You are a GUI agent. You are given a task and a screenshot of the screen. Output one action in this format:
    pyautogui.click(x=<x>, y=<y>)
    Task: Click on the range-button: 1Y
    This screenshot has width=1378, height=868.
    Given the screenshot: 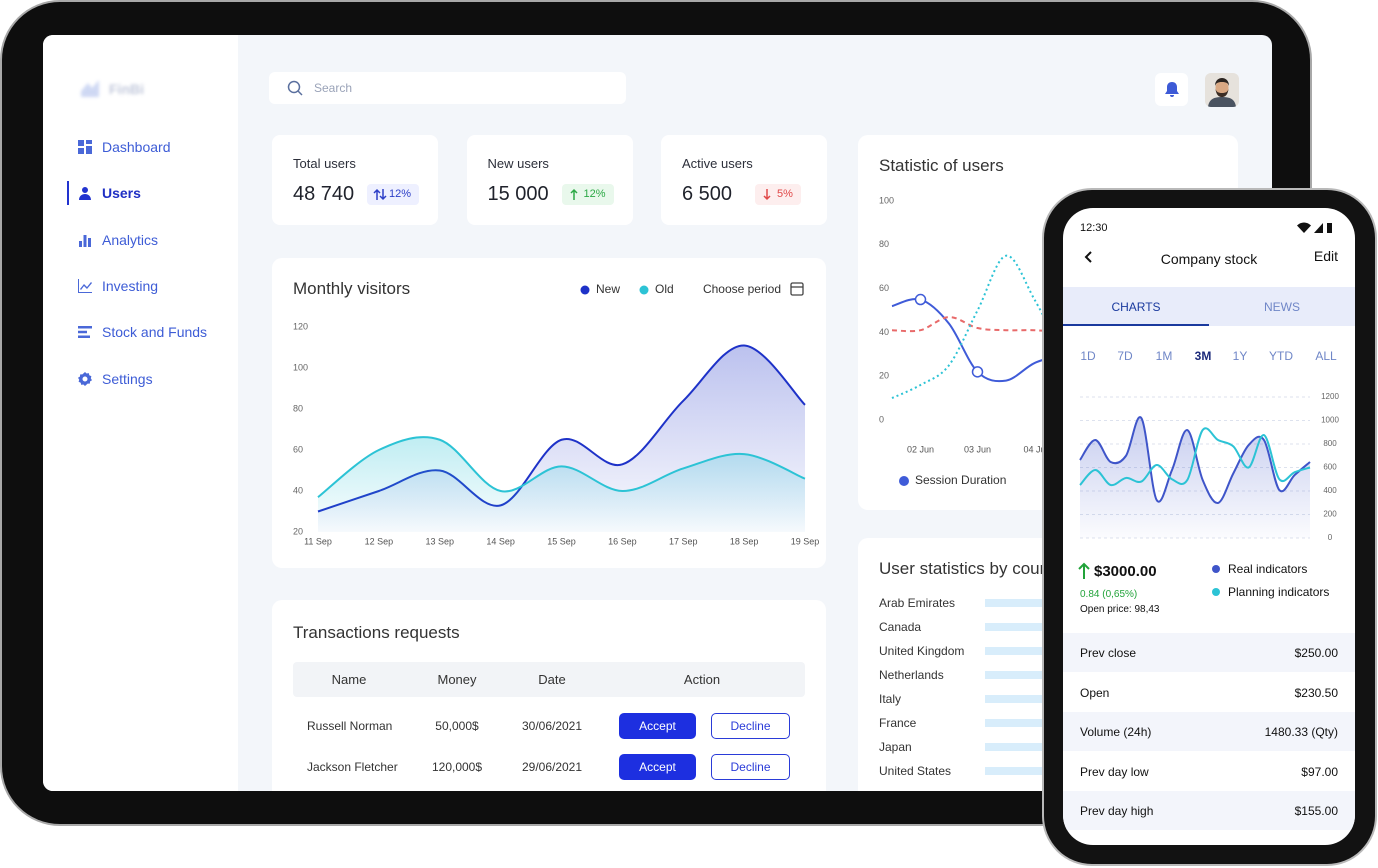 What is the action you would take?
    pyautogui.click(x=1240, y=356)
    